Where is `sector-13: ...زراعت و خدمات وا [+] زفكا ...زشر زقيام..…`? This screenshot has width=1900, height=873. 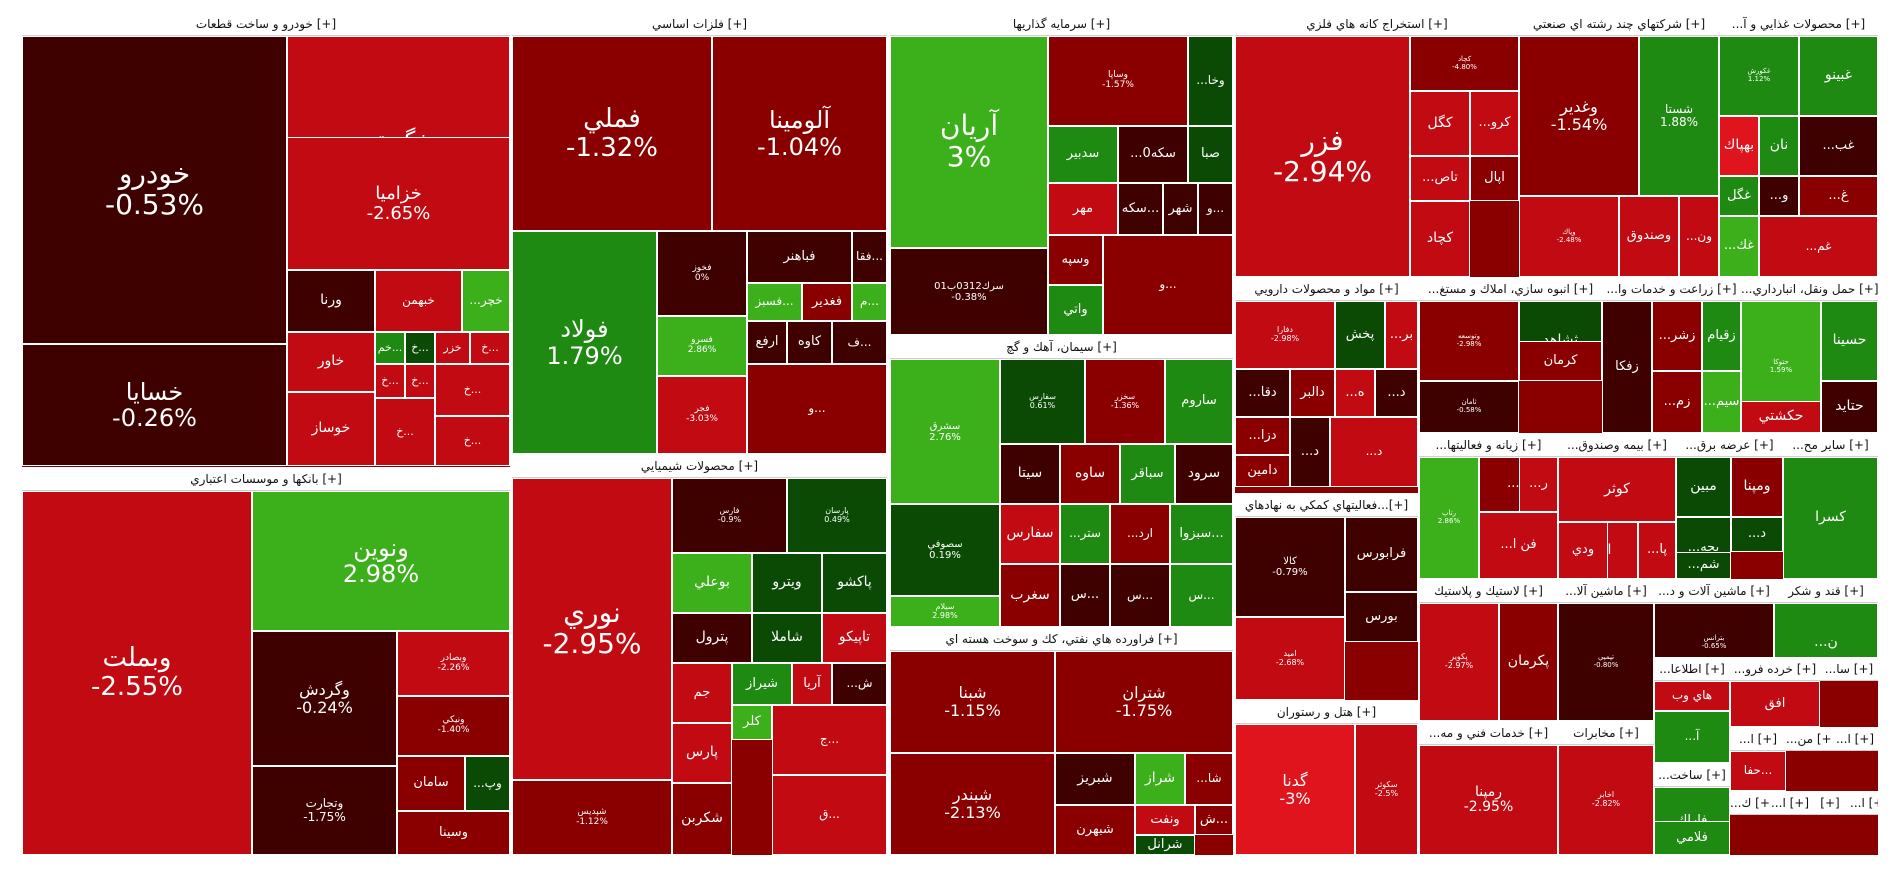 sector-13: ...زراعت و خدمات وا [+] زفكا ...زشر زقيام..… is located at coordinates (1671, 355).